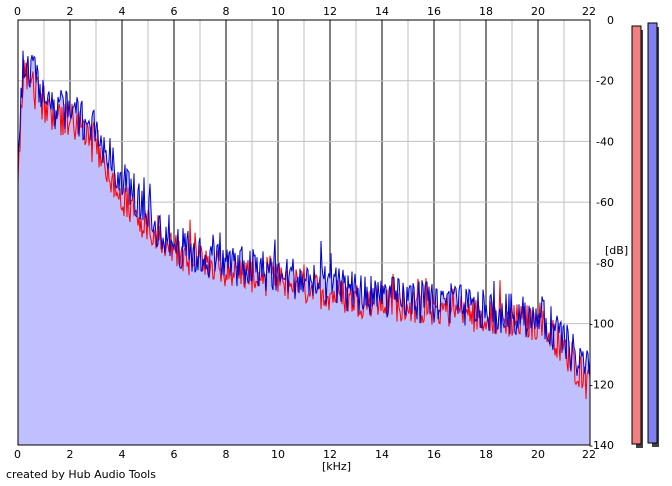 Image resolution: width=672 pixels, height=486 pixels. What do you see at coordinates (70, 11) in the screenshot?
I see `x-tick-label-top: 2` at bounding box center [70, 11].